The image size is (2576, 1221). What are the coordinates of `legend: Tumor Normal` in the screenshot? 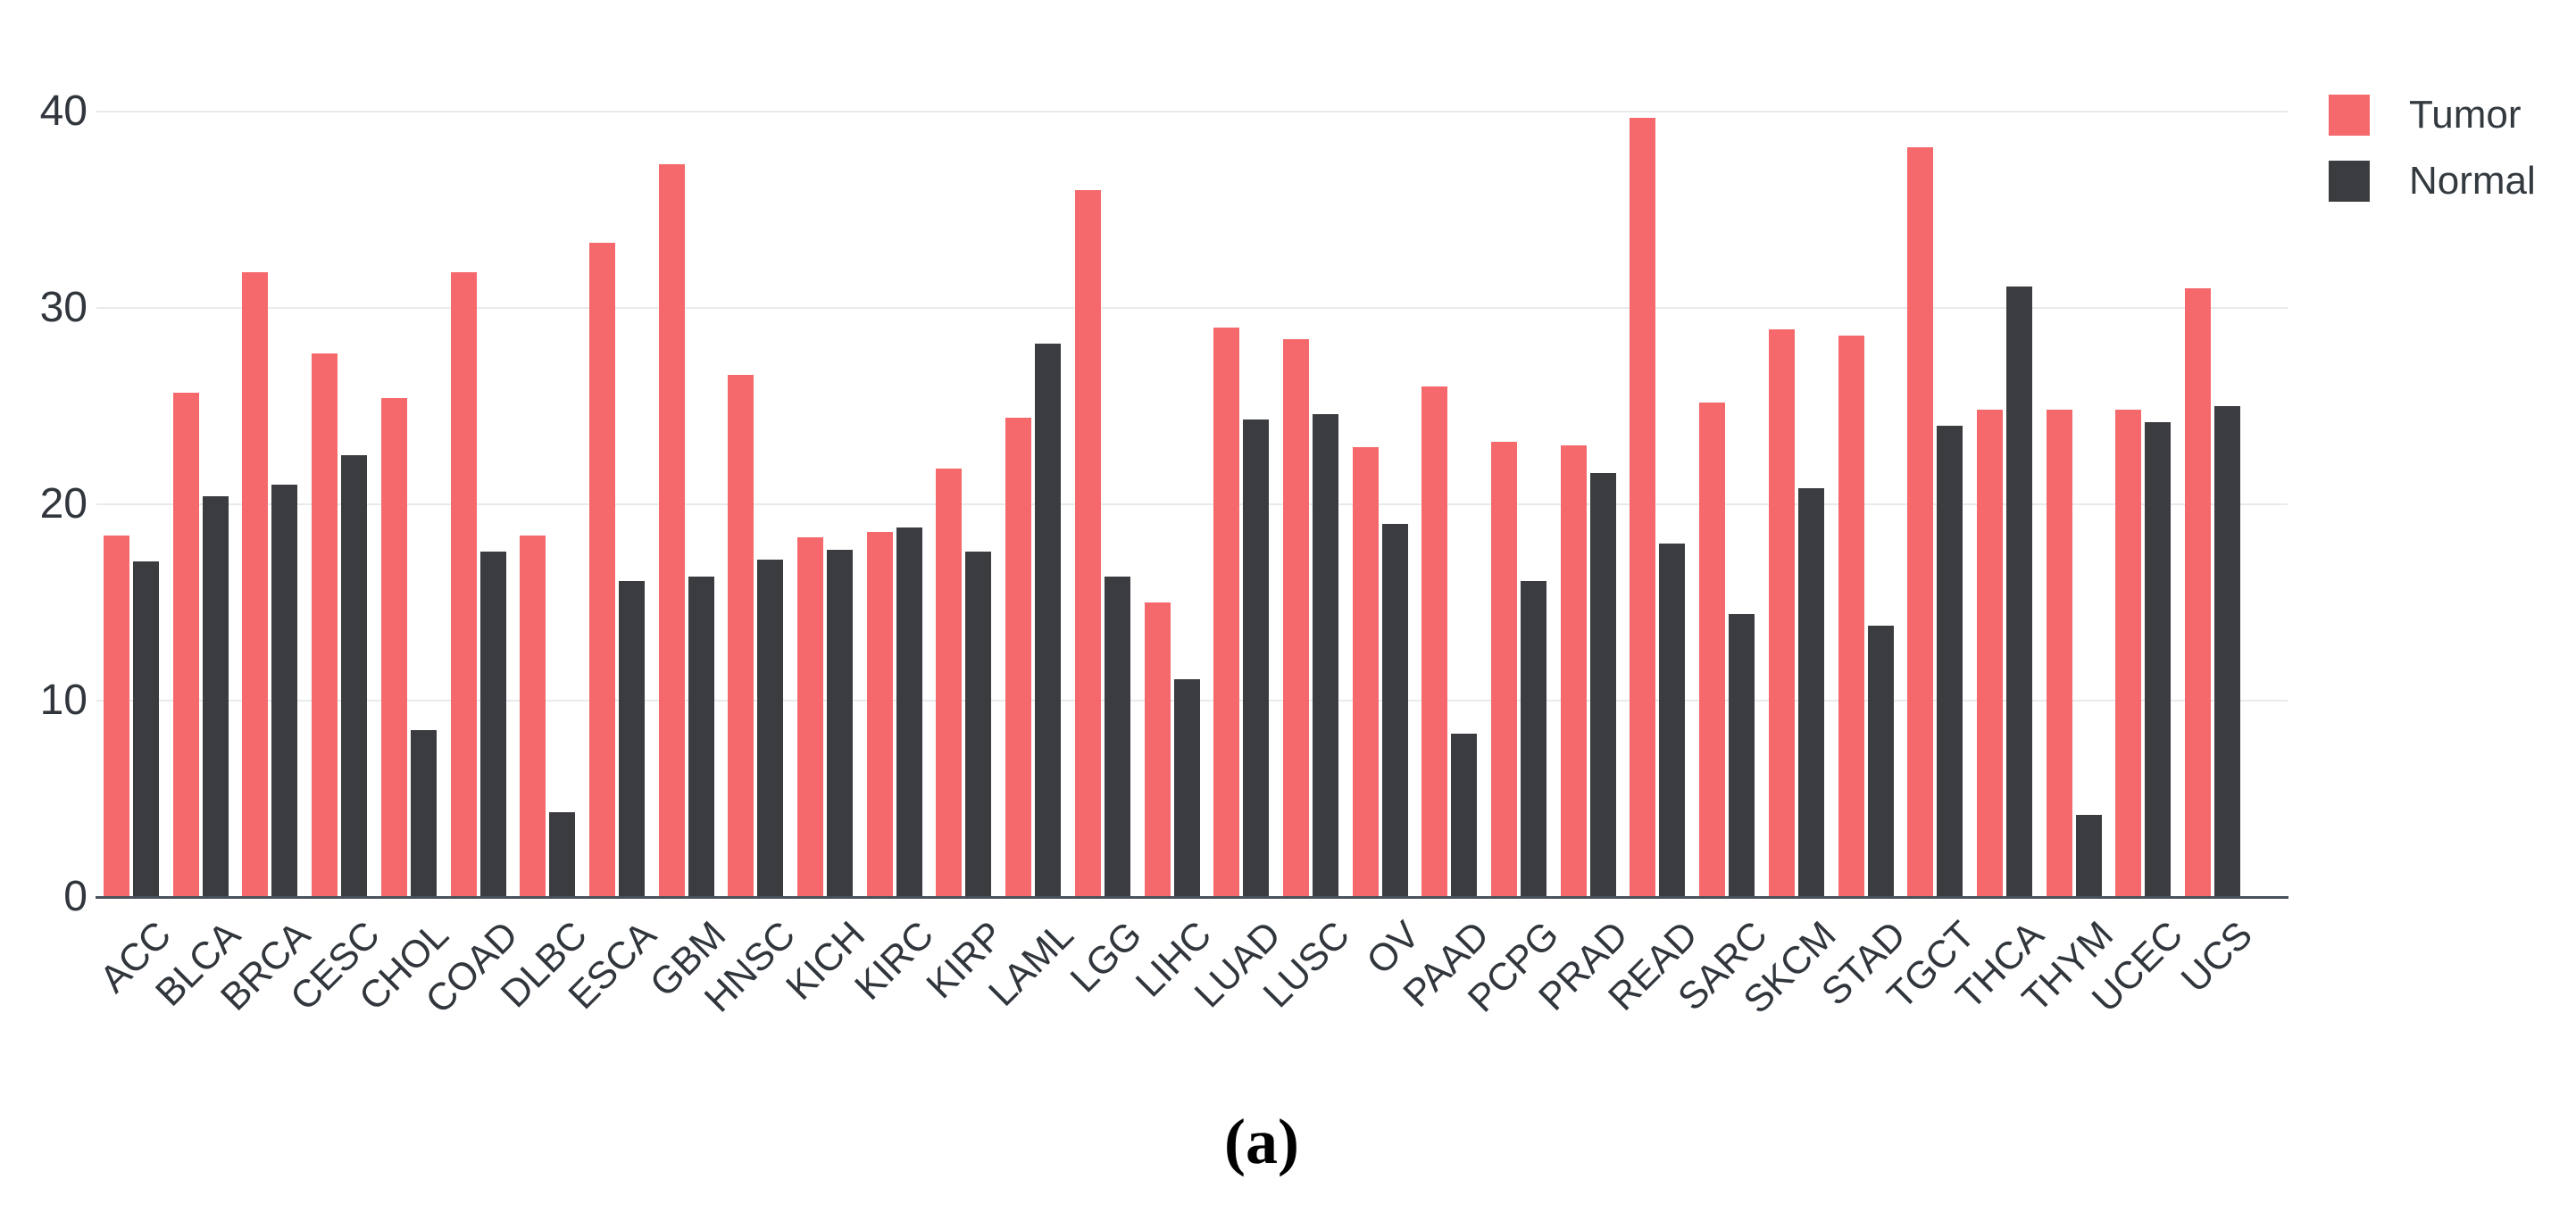 It's located at (2432, 159).